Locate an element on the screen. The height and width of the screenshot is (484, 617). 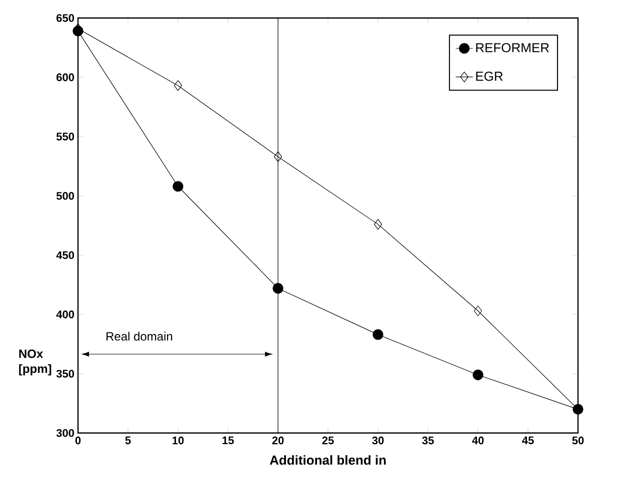
x-tick-label: 10 is located at coordinates (178, 440).